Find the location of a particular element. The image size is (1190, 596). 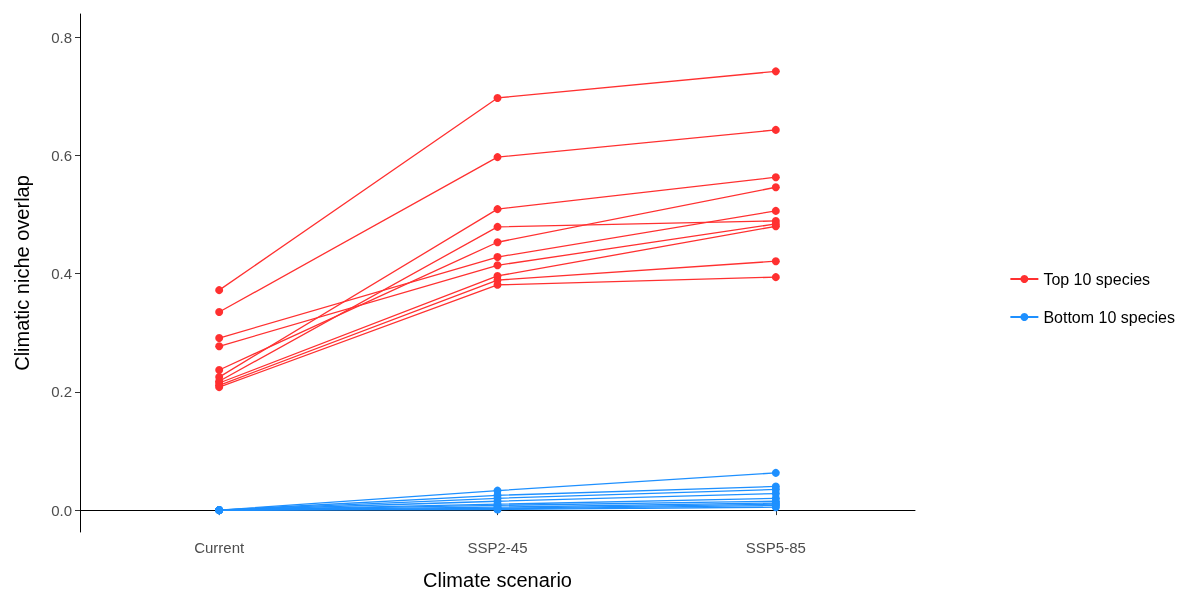

x-tick-label: SSP2-45 is located at coordinates (497, 547).